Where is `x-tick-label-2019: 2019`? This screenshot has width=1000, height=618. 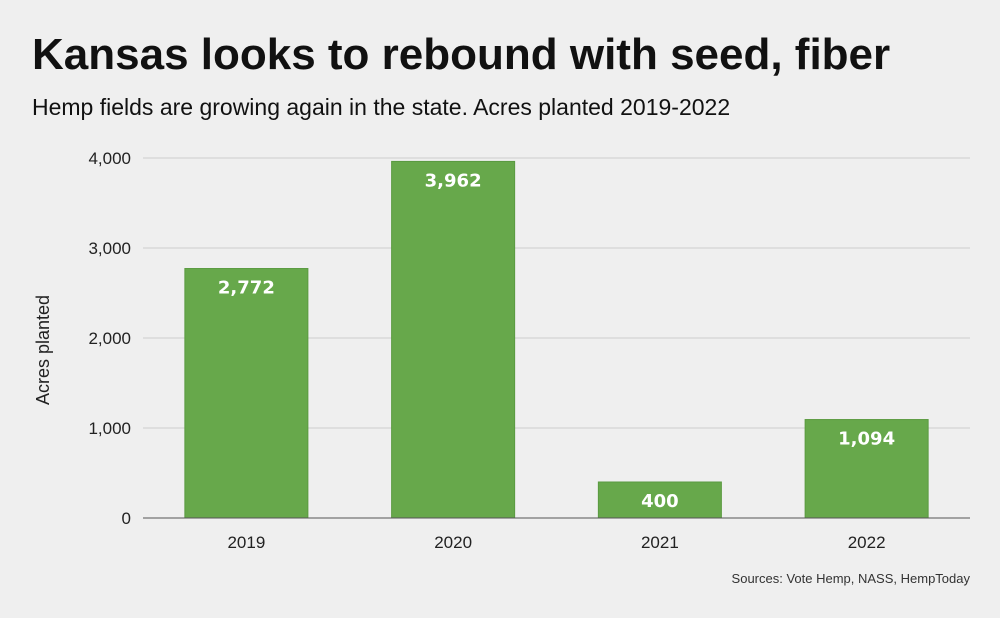
x-tick-label-2019: 2019 is located at coordinates (246, 542).